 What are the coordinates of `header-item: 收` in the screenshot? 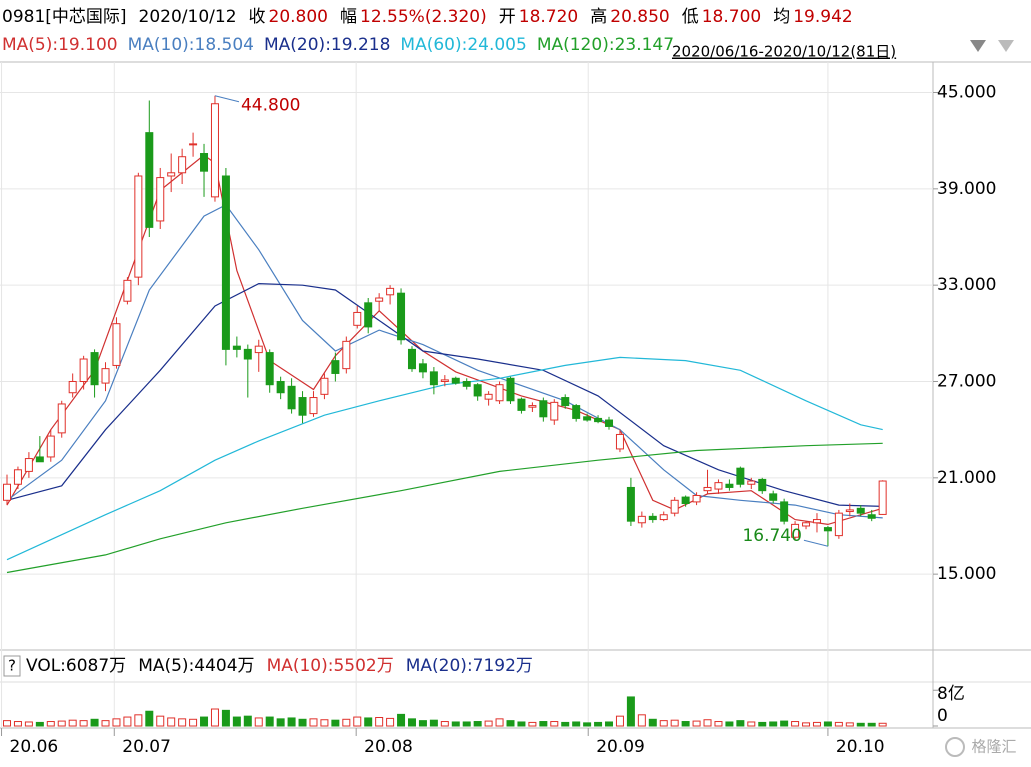 It's located at (257, 17).